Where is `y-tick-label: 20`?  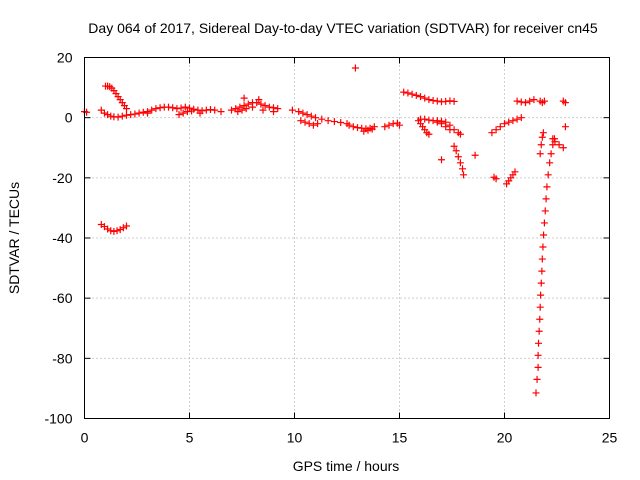
y-tick-label: 20 is located at coordinates (65, 58).